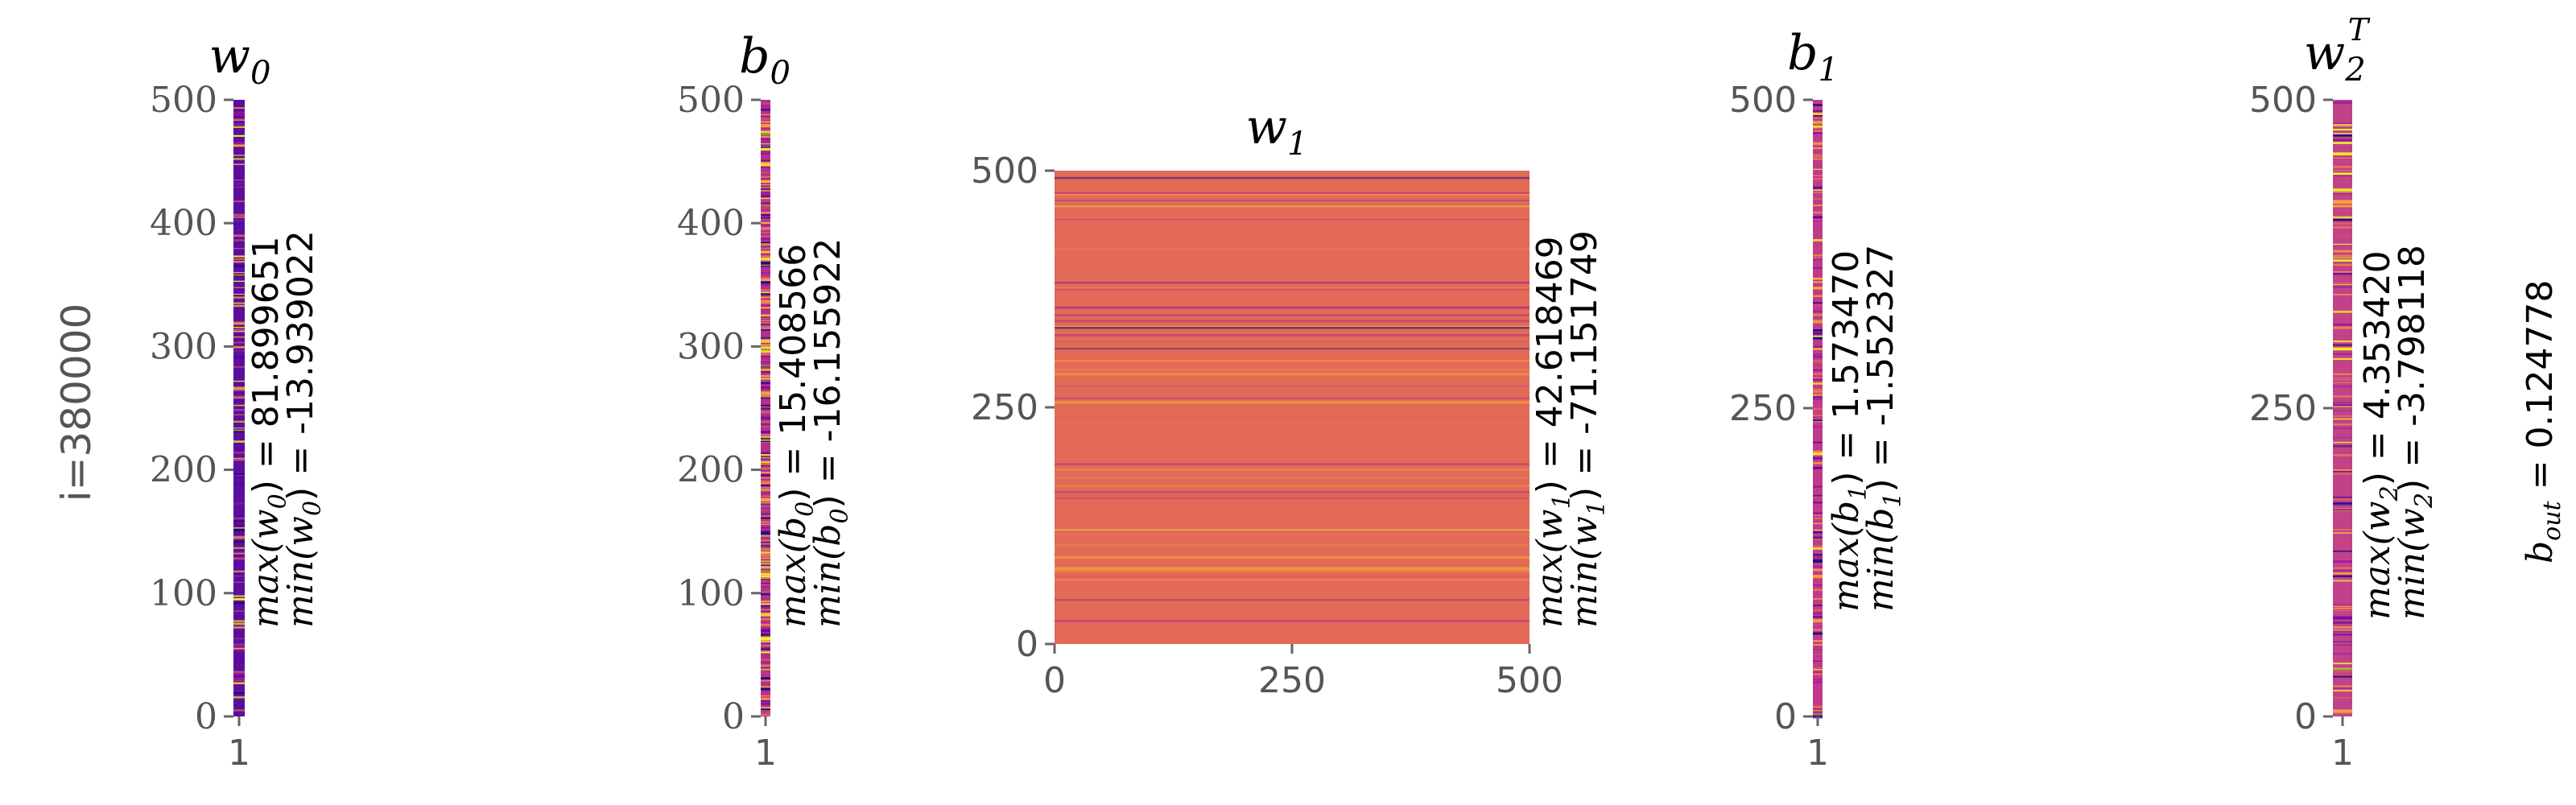  What do you see at coordinates (303, 429) in the screenshot?
I see `panel-w0-stat-min: min(w0) = -13.939022` at bounding box center [303, 429].